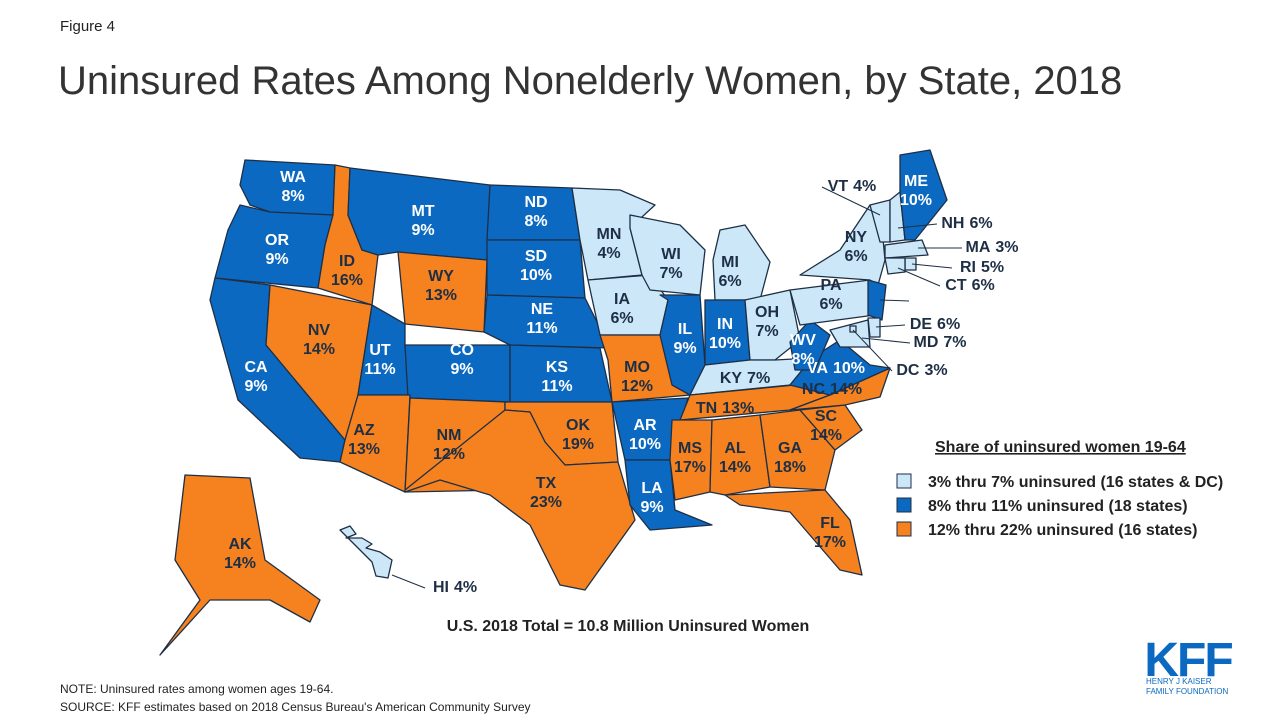 The height and width of the screenshot is (720, 1280). What do you see at coordinates (240, 544) in the screenshot?
I see `state-abbr: AK` at bounding box center [240, 544].